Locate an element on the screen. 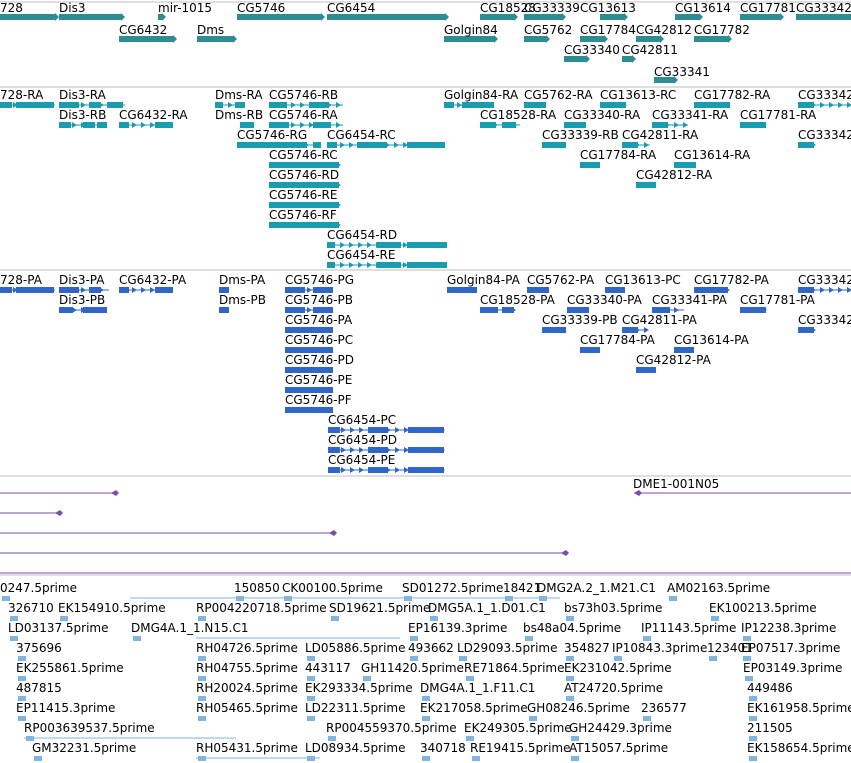 The width and height of the screenshot is (851, 763). transcript-feature-cg33340-ra is located at coordinates (575, 125).